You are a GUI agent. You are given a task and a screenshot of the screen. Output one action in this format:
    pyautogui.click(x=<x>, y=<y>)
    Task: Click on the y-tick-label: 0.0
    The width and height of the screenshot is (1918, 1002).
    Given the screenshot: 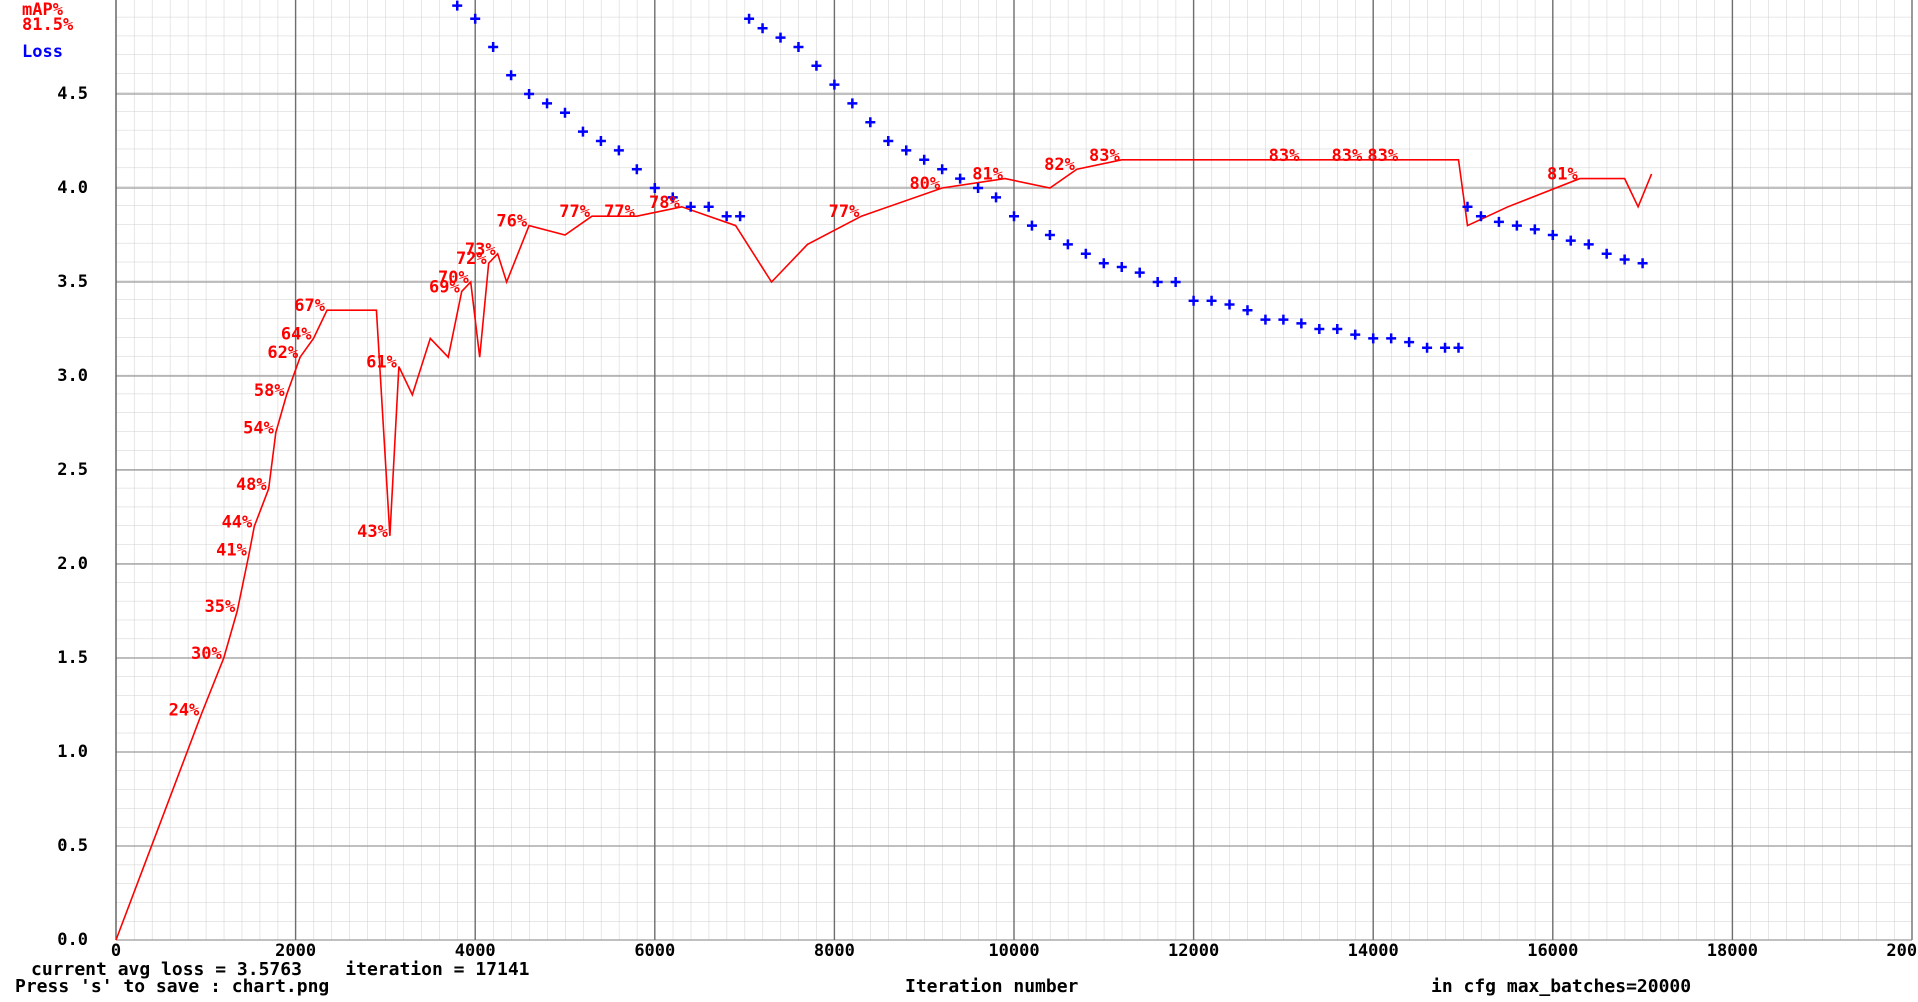 What is the action you would take?
    pyautogui.click(x=72, y=940)
    